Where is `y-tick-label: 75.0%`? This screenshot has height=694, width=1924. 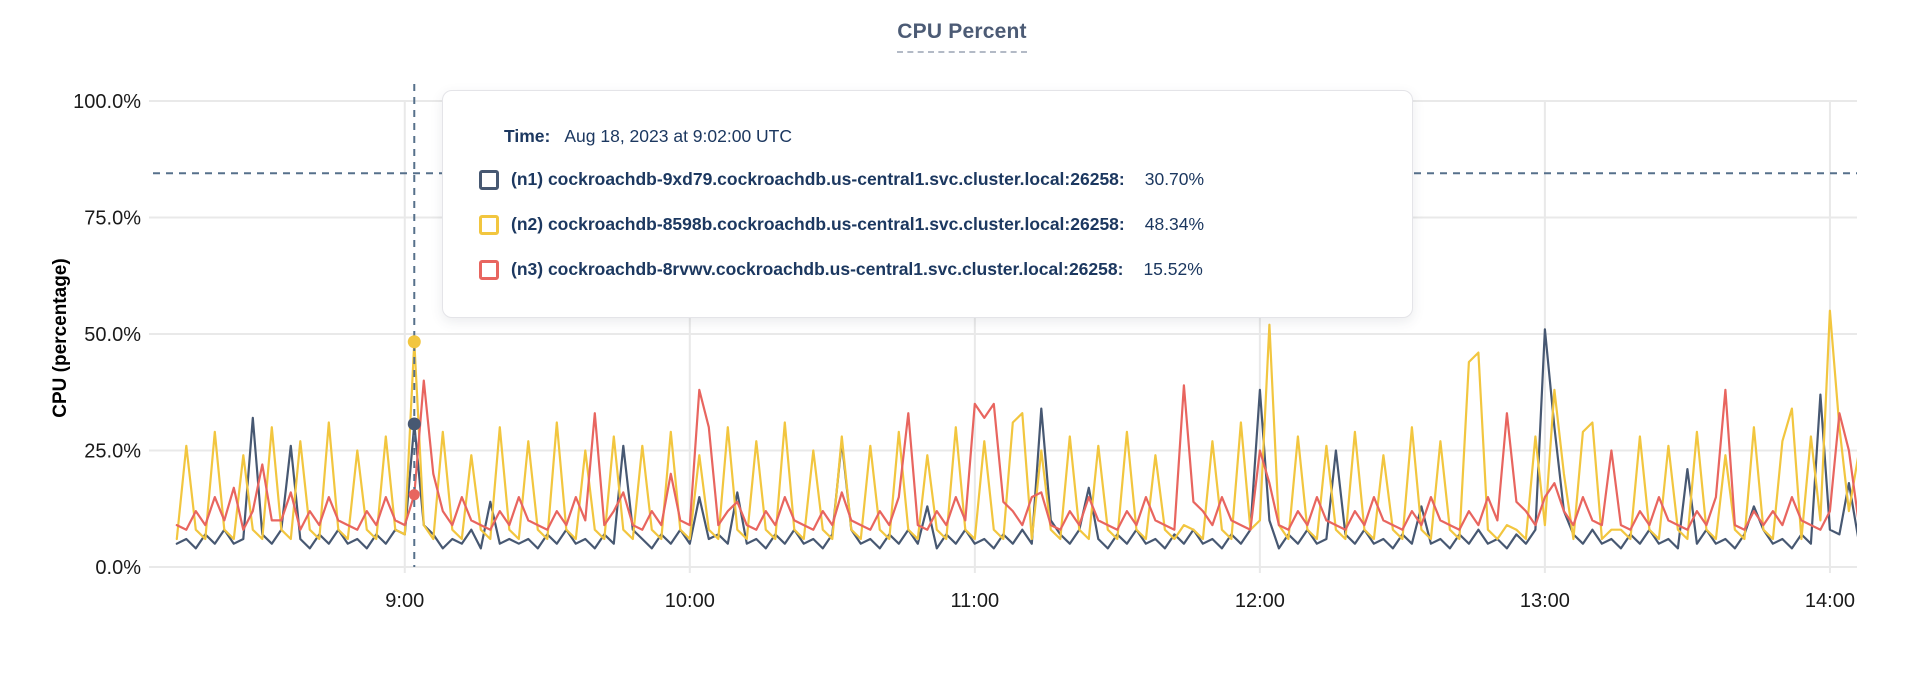
y-tick-label: 75.0% is located at coordinates (112, 219).